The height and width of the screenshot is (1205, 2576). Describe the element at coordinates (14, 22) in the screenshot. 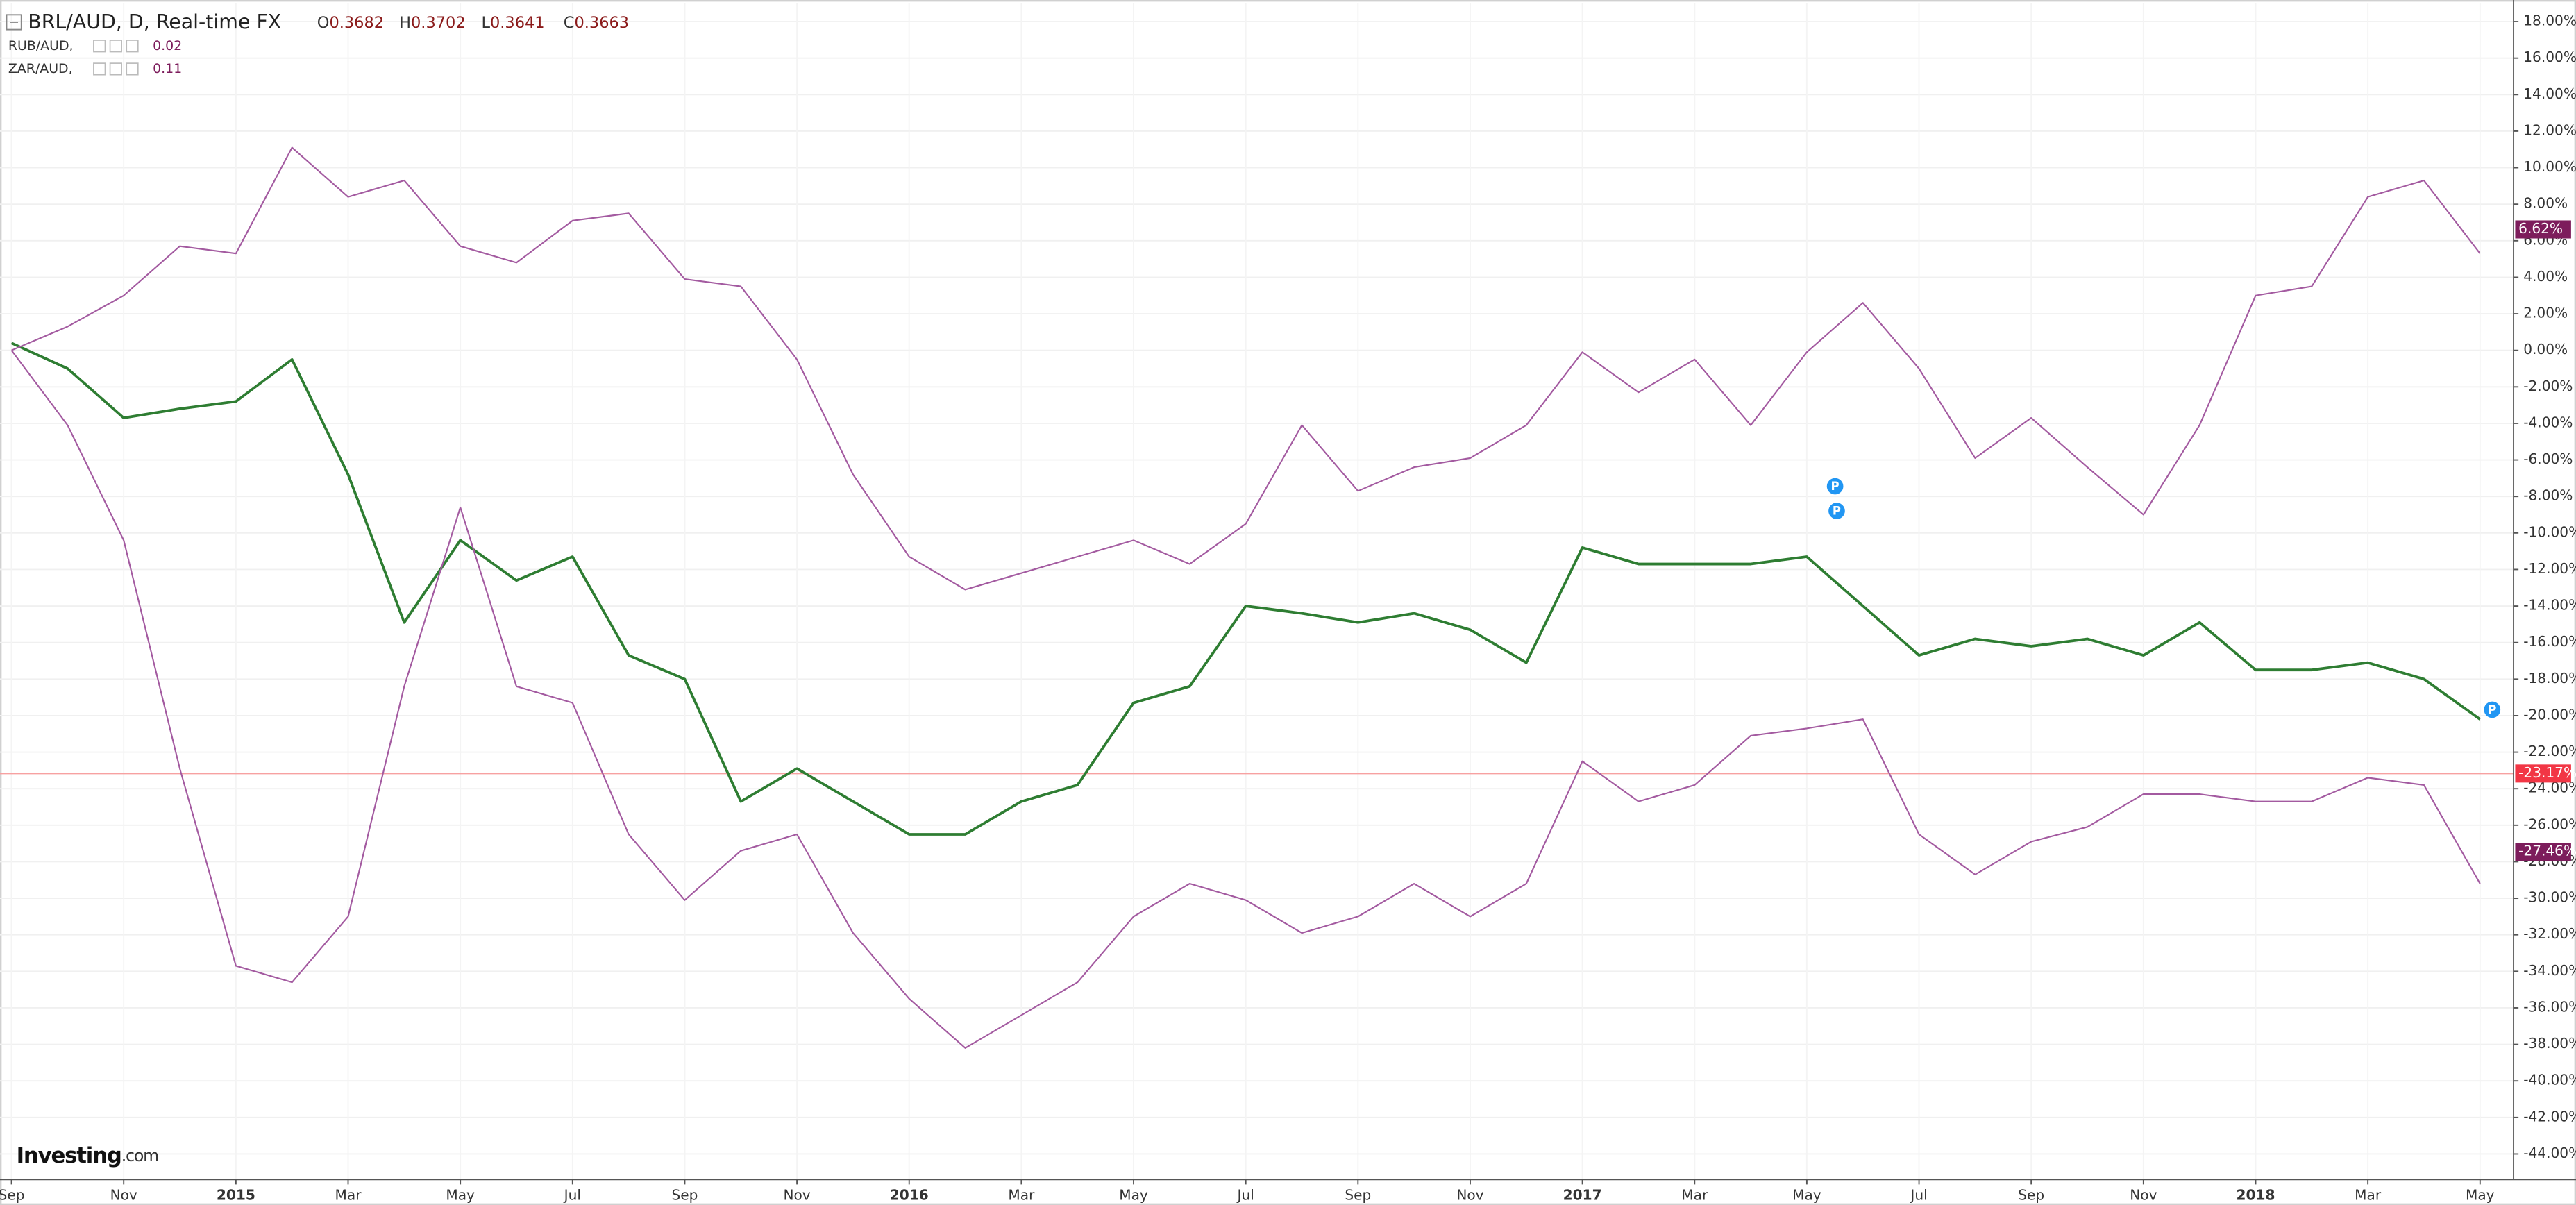

I see `collapse-icon` at that location.